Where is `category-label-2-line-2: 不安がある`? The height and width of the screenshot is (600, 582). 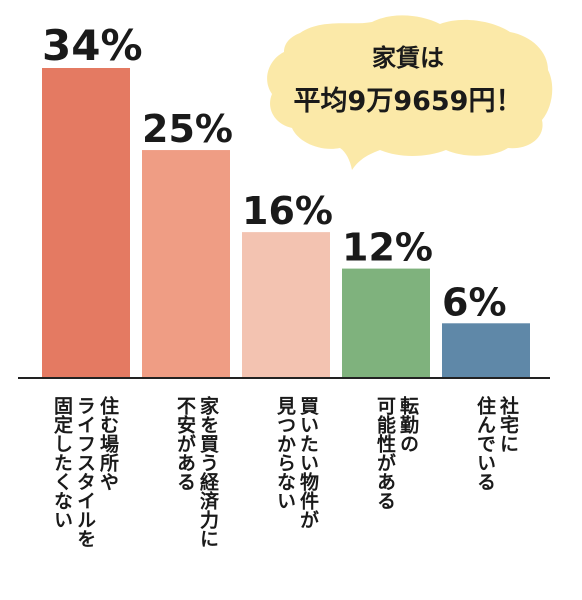 category-label-2-line-2: 不安がある is located at coordinates (185, 443).